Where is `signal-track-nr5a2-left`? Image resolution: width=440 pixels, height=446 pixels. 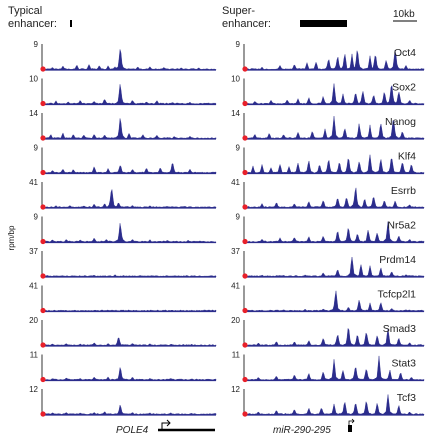 signal-track-nr5a2-left is located at coordinates (129, 233).